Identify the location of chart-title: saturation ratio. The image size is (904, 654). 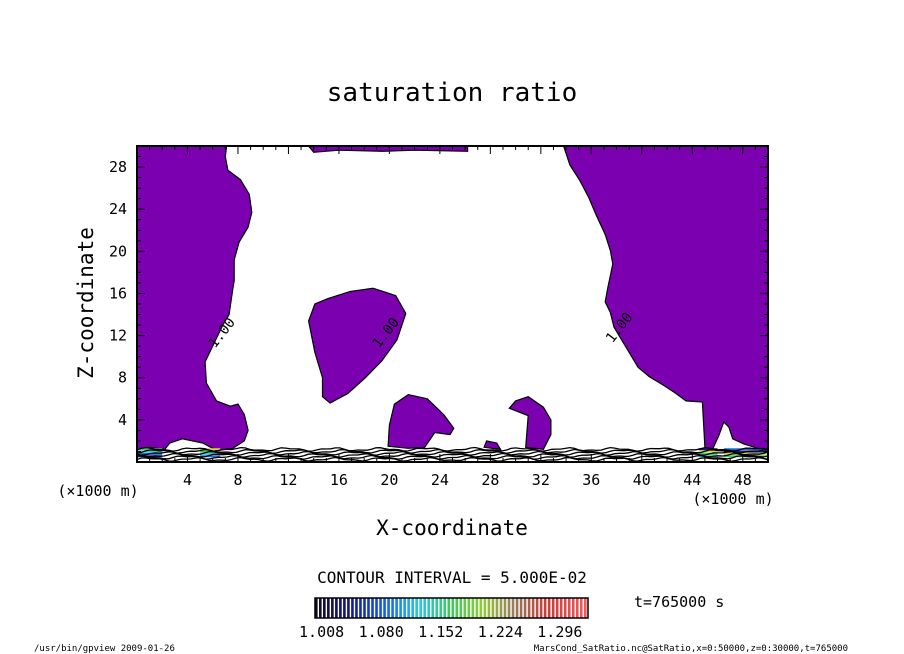
(452, 93).